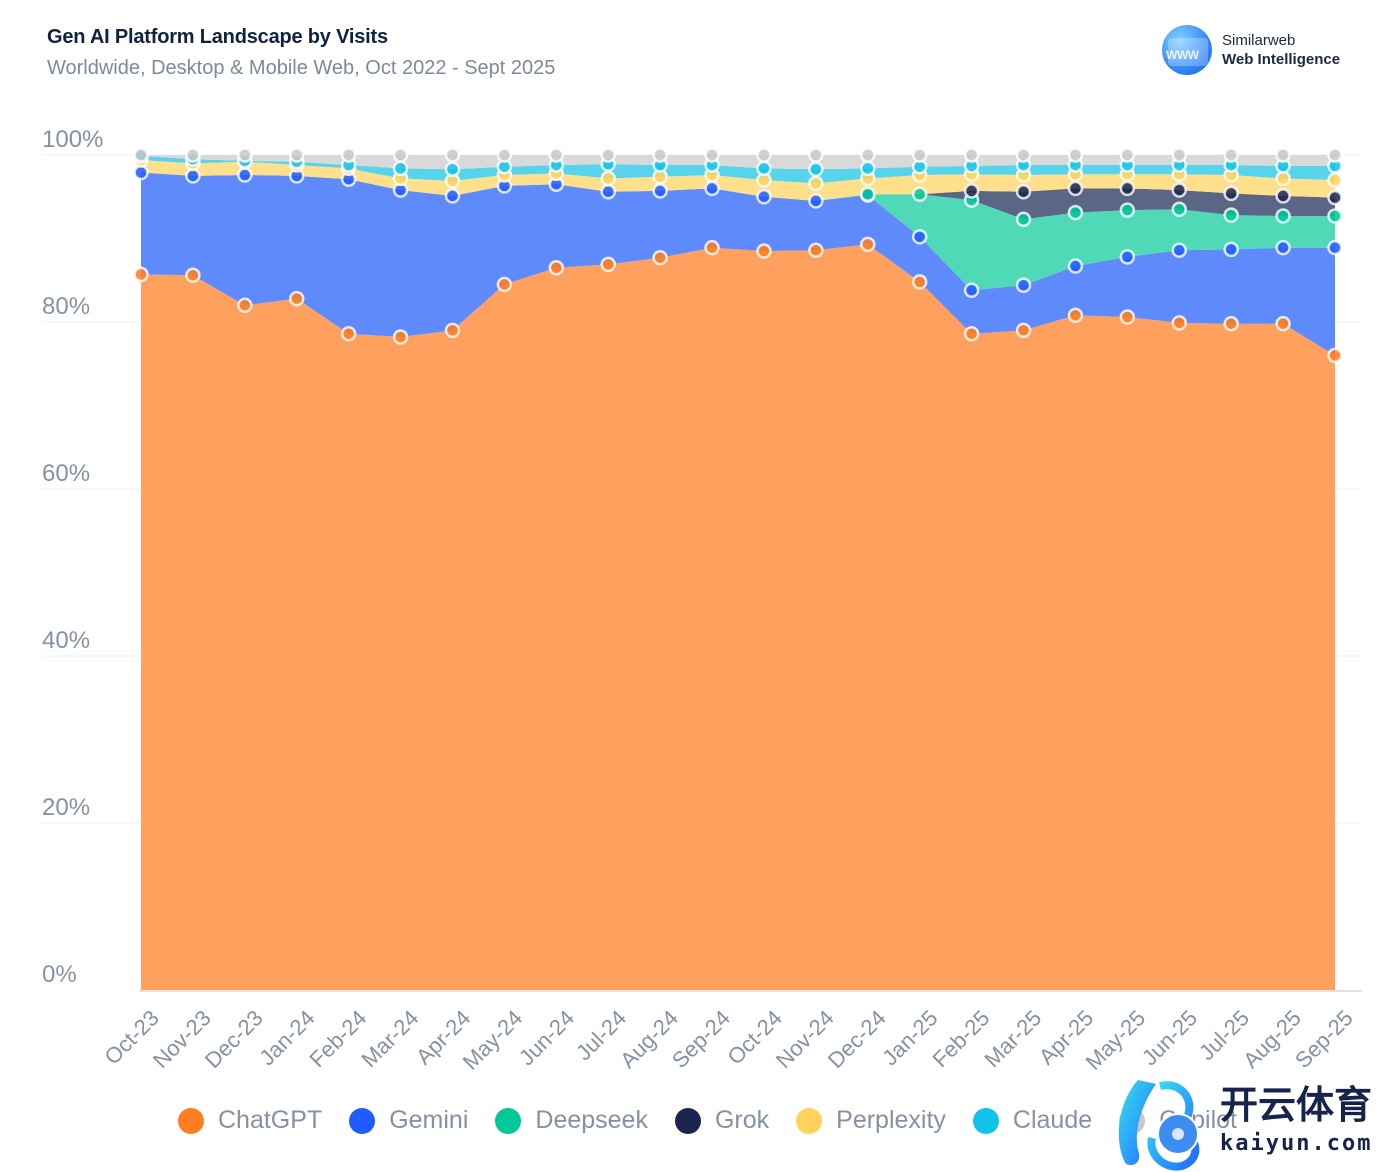  Describe the element at coordinates (408, 1120) in the screenshot. I see `legend-item-gemini: Gemini` at that location.